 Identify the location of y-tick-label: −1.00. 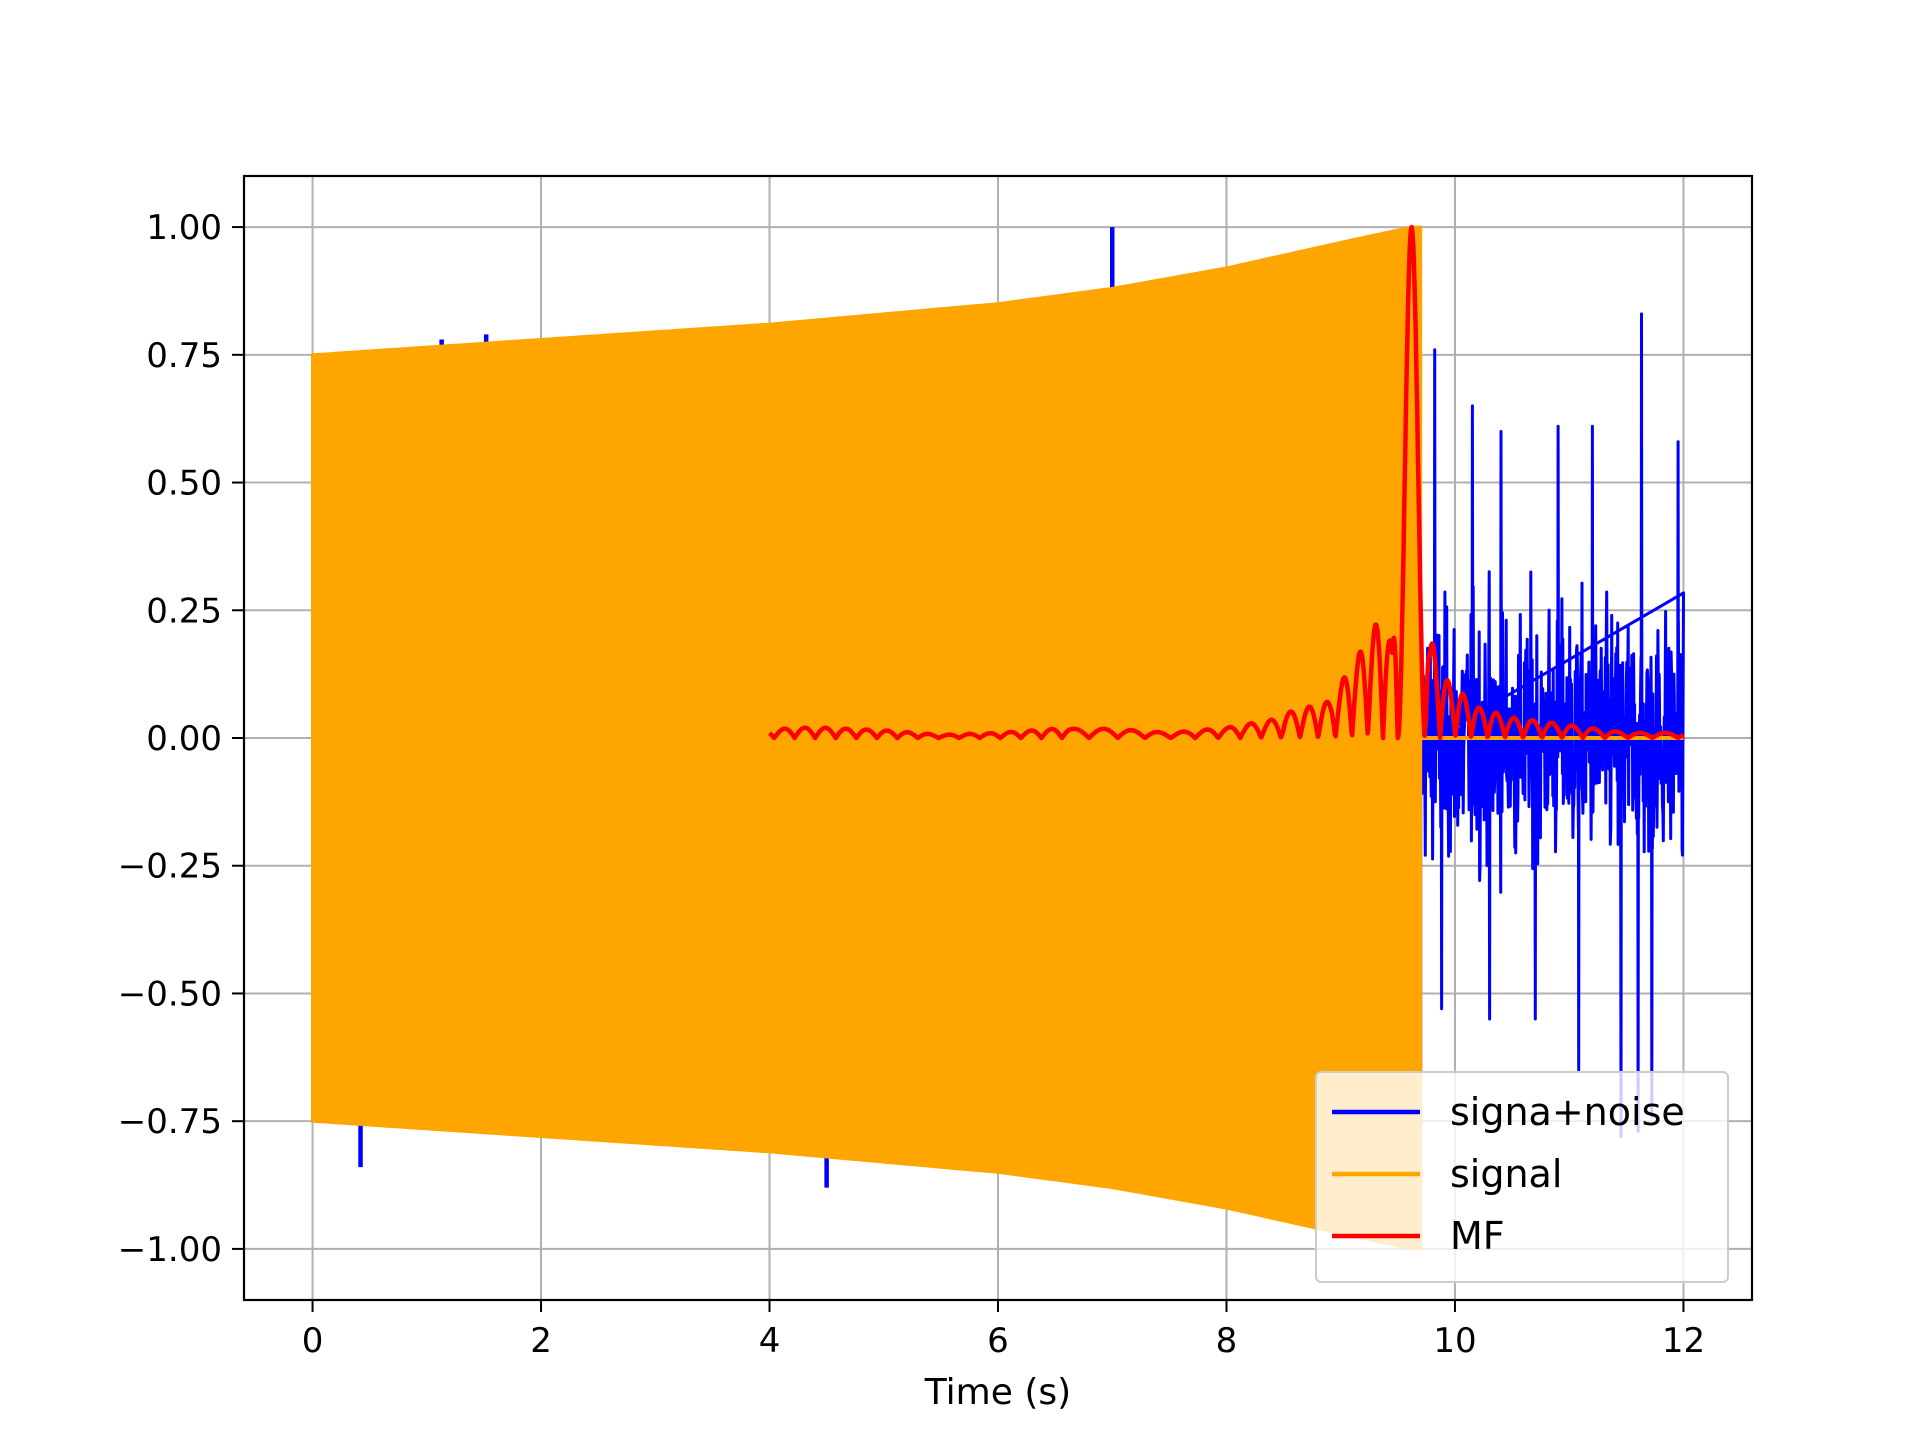
(170, 1250).